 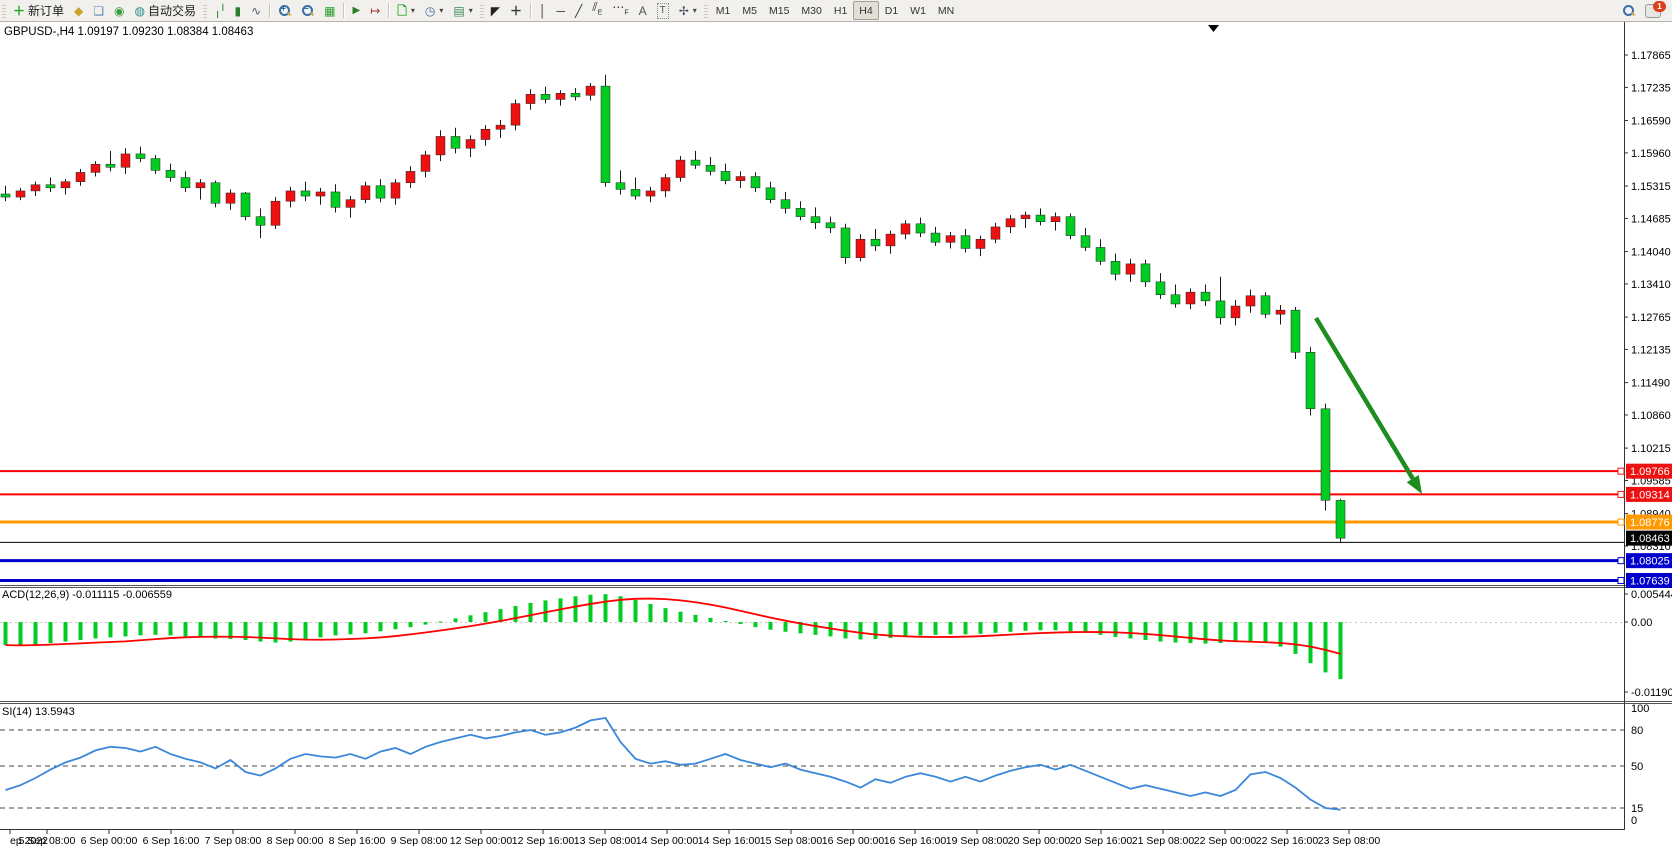 I want to click on arrows-button: ✢ ▾, so click(x=688, y=10).